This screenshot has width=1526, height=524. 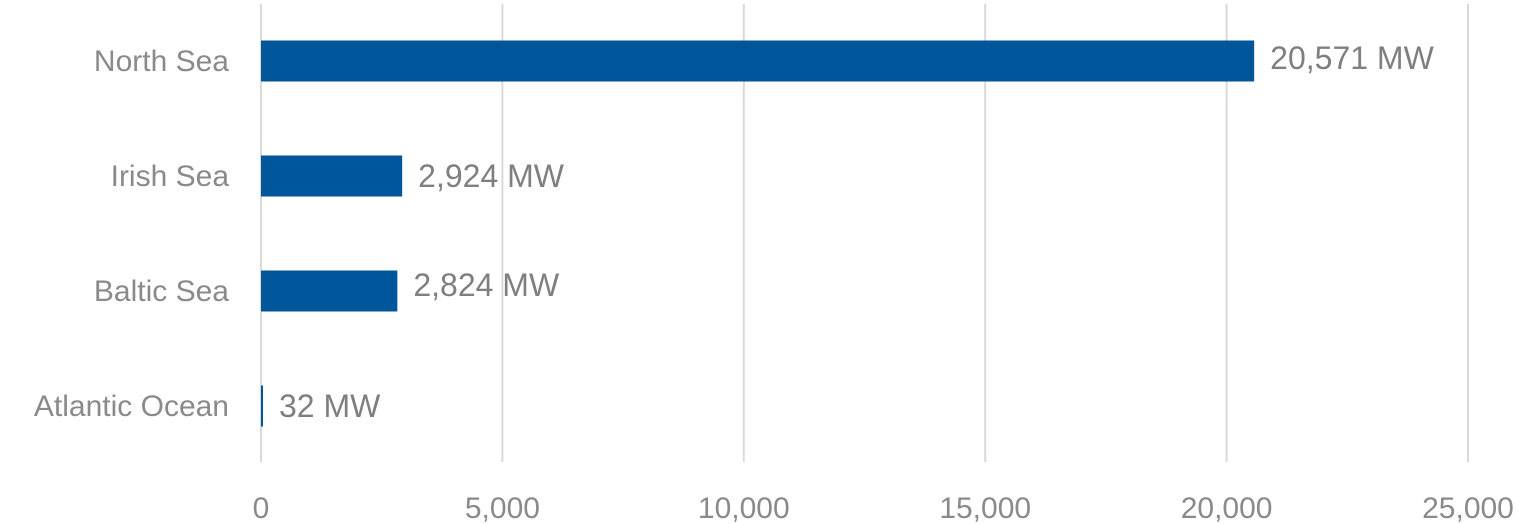 What do you see at coordinates (883, 508) in the screenshot?
I see `x-axis-tick-labels: 0 5,000 10,000 15,000 20,000 25,000` at bounding box center [883, 508].